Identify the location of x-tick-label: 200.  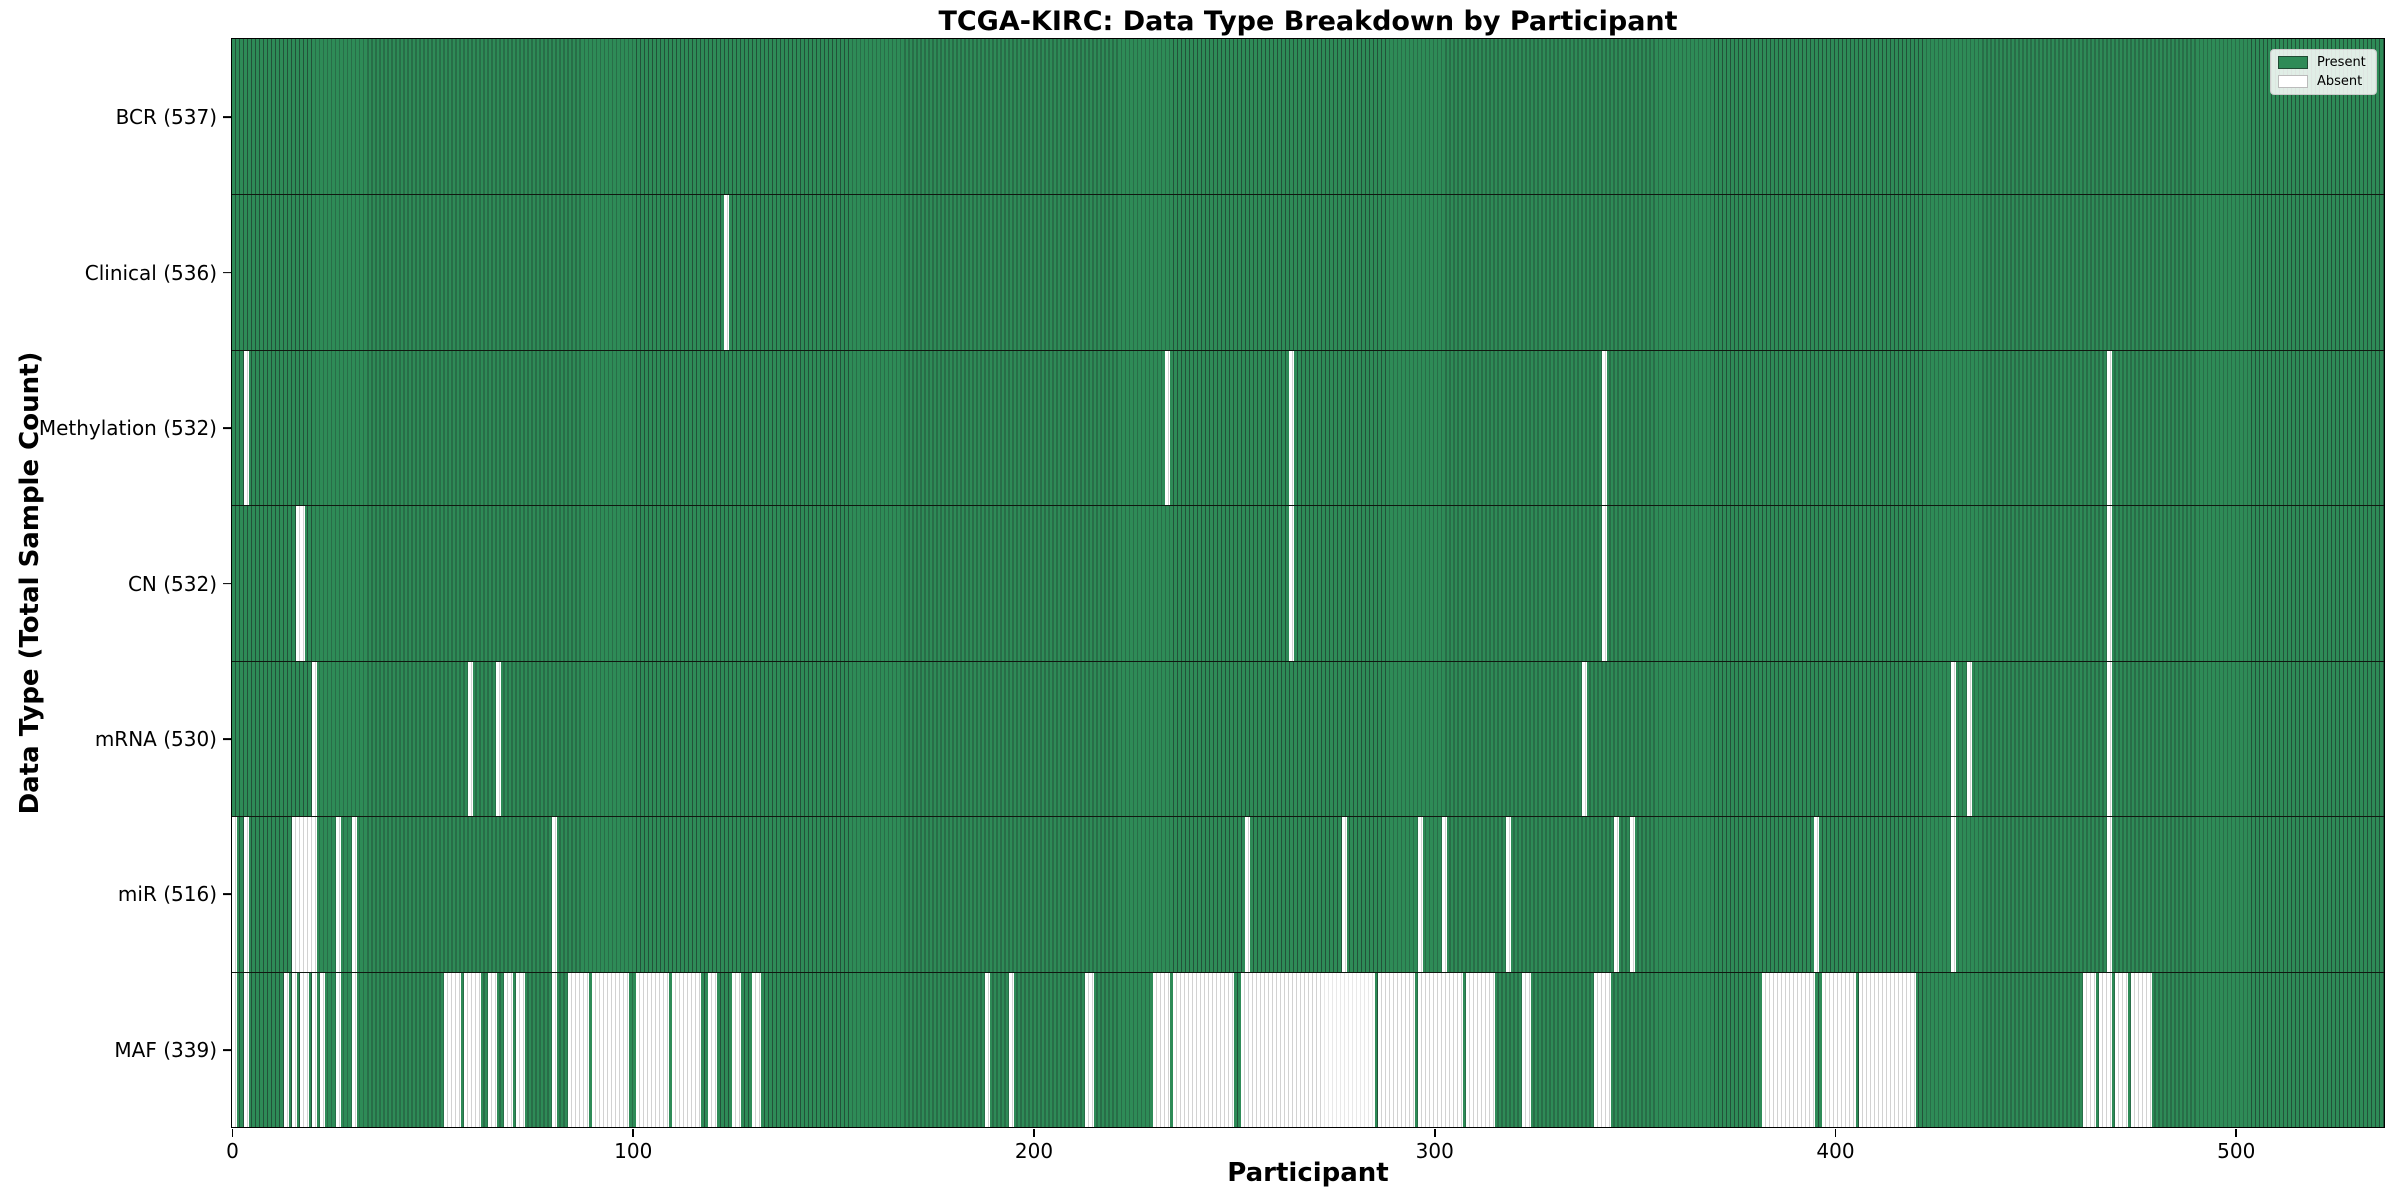
(1034, 1151).